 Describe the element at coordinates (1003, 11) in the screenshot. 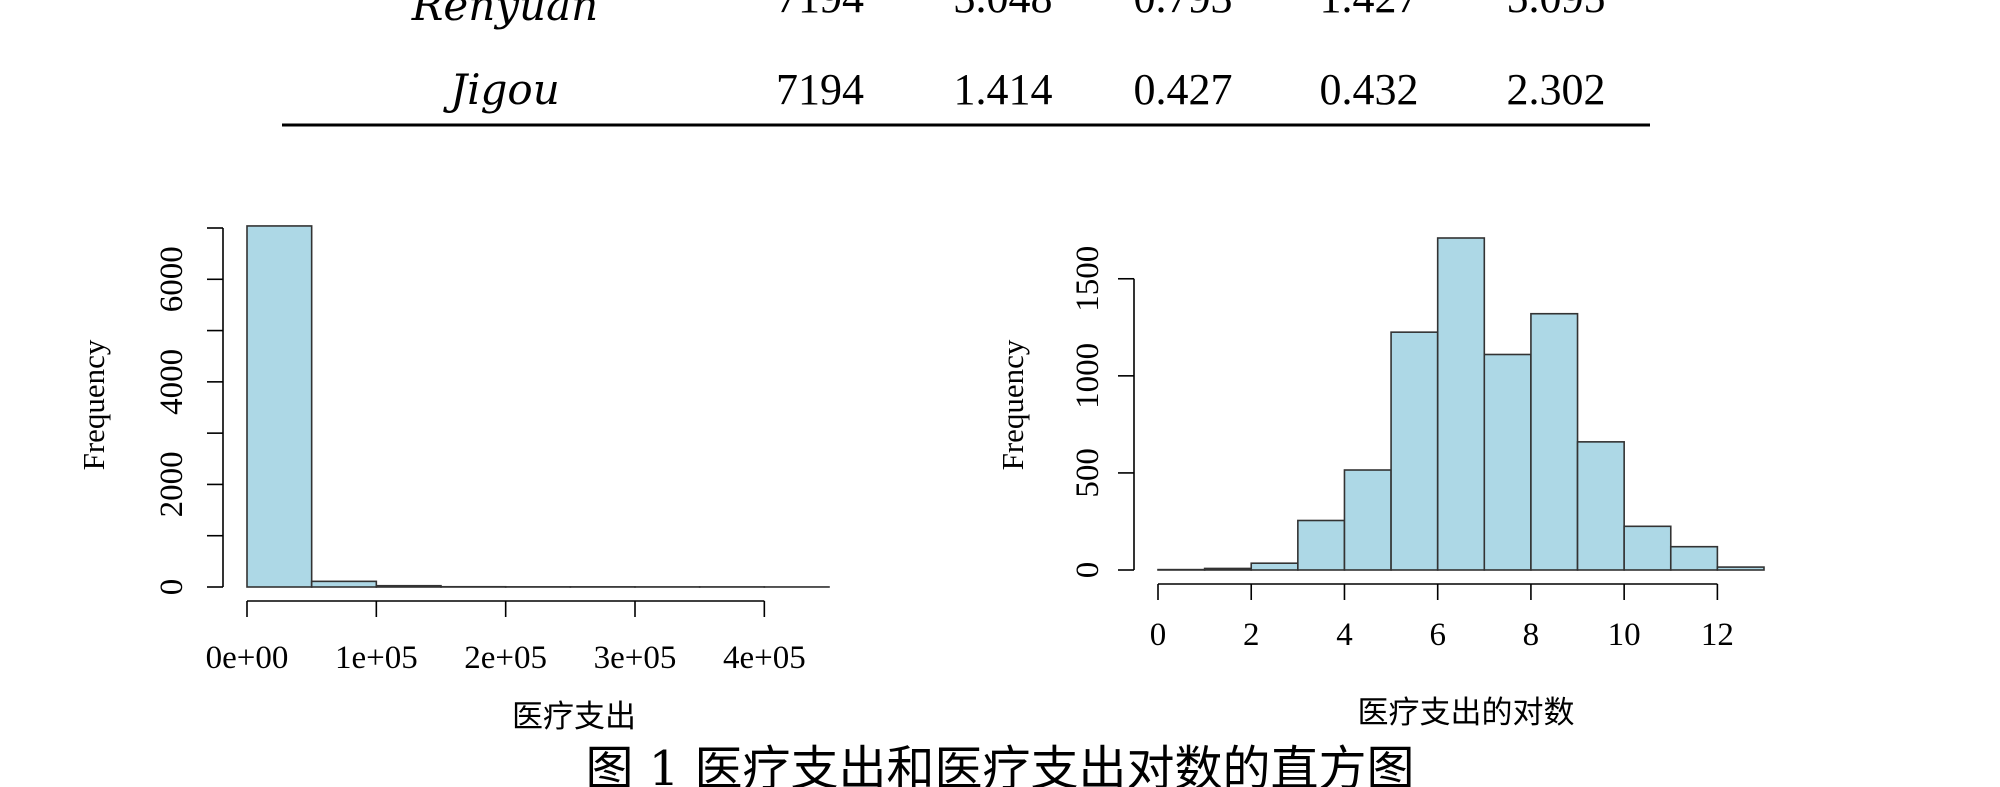

I see `cell-renyuan-mean: 3.048` at that location.